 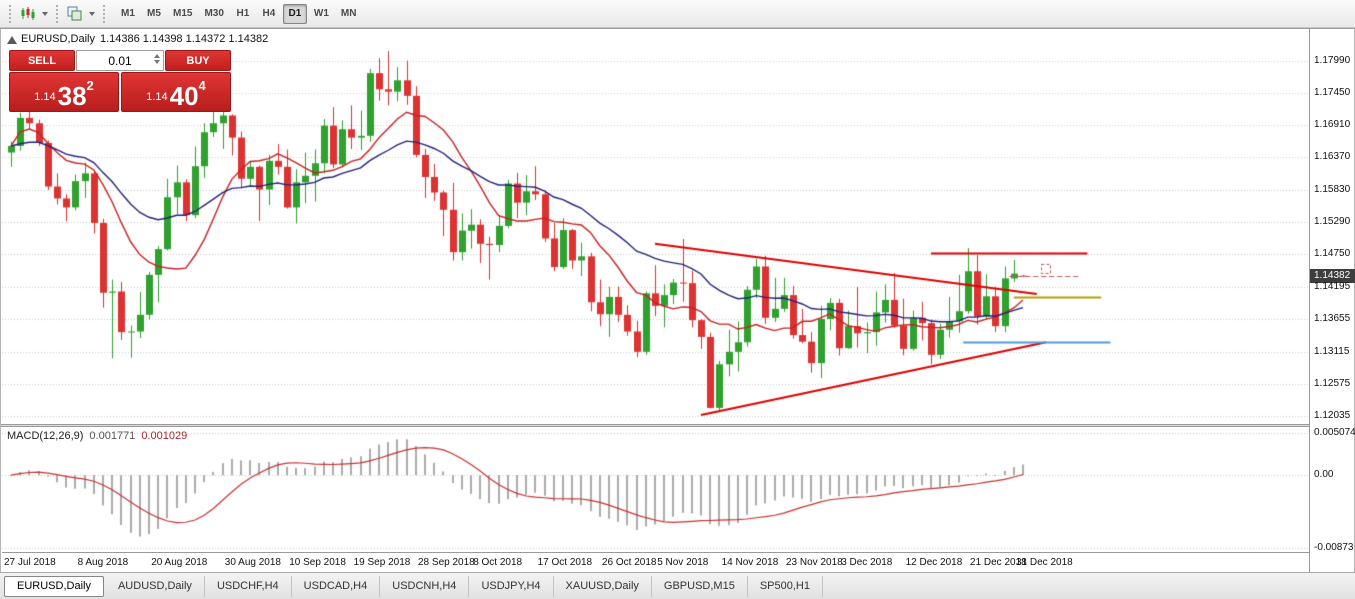 I want to click on price-axis-label: 1.15290, so click(x=1332, y=221).